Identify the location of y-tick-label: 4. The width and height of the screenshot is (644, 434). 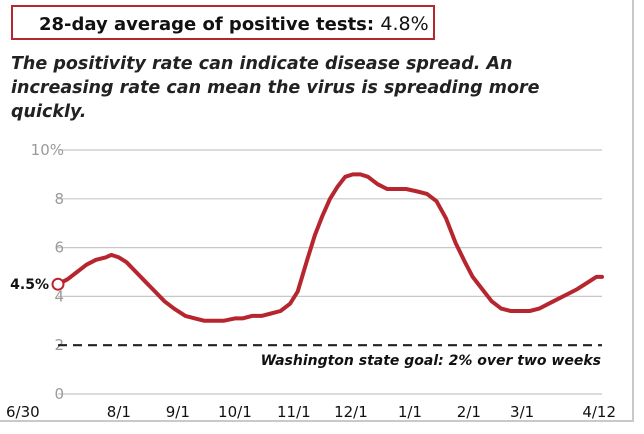
(59, 296).